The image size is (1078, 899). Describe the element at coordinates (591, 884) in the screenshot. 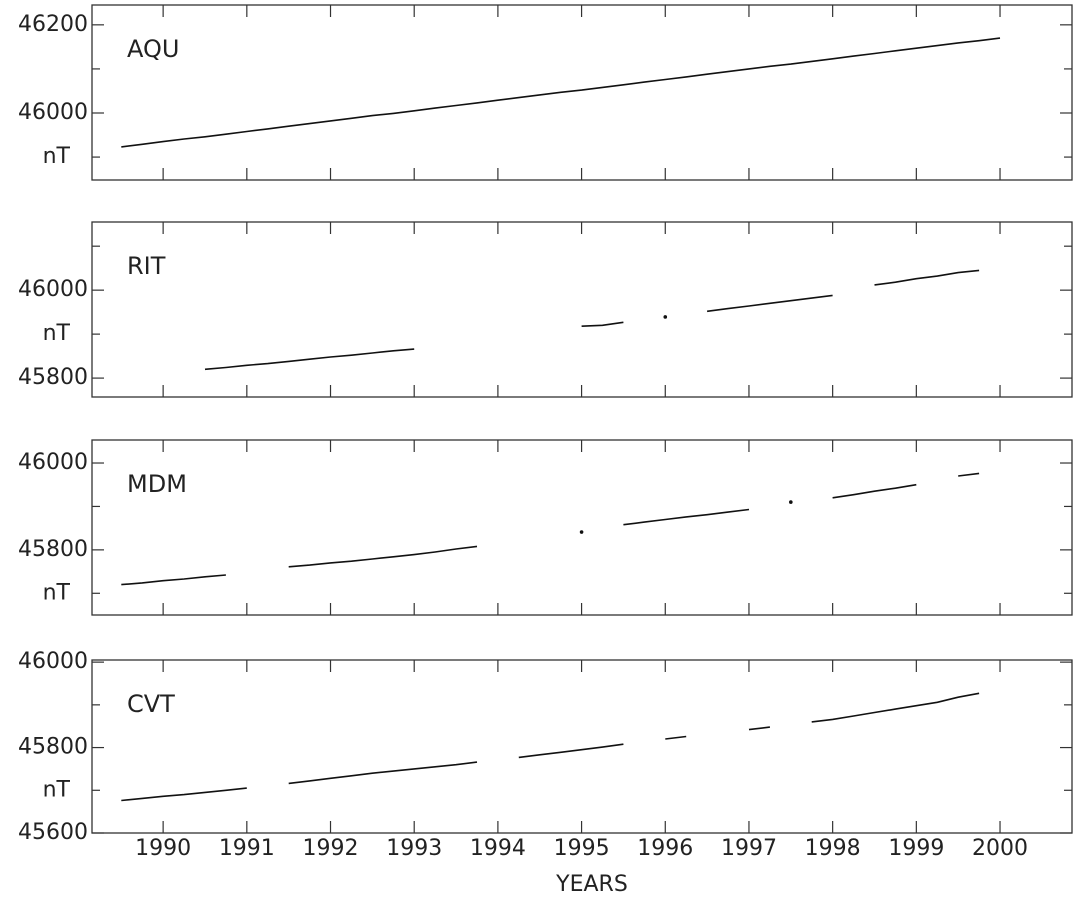

I see `x-axis-label: YEARS` at that location.